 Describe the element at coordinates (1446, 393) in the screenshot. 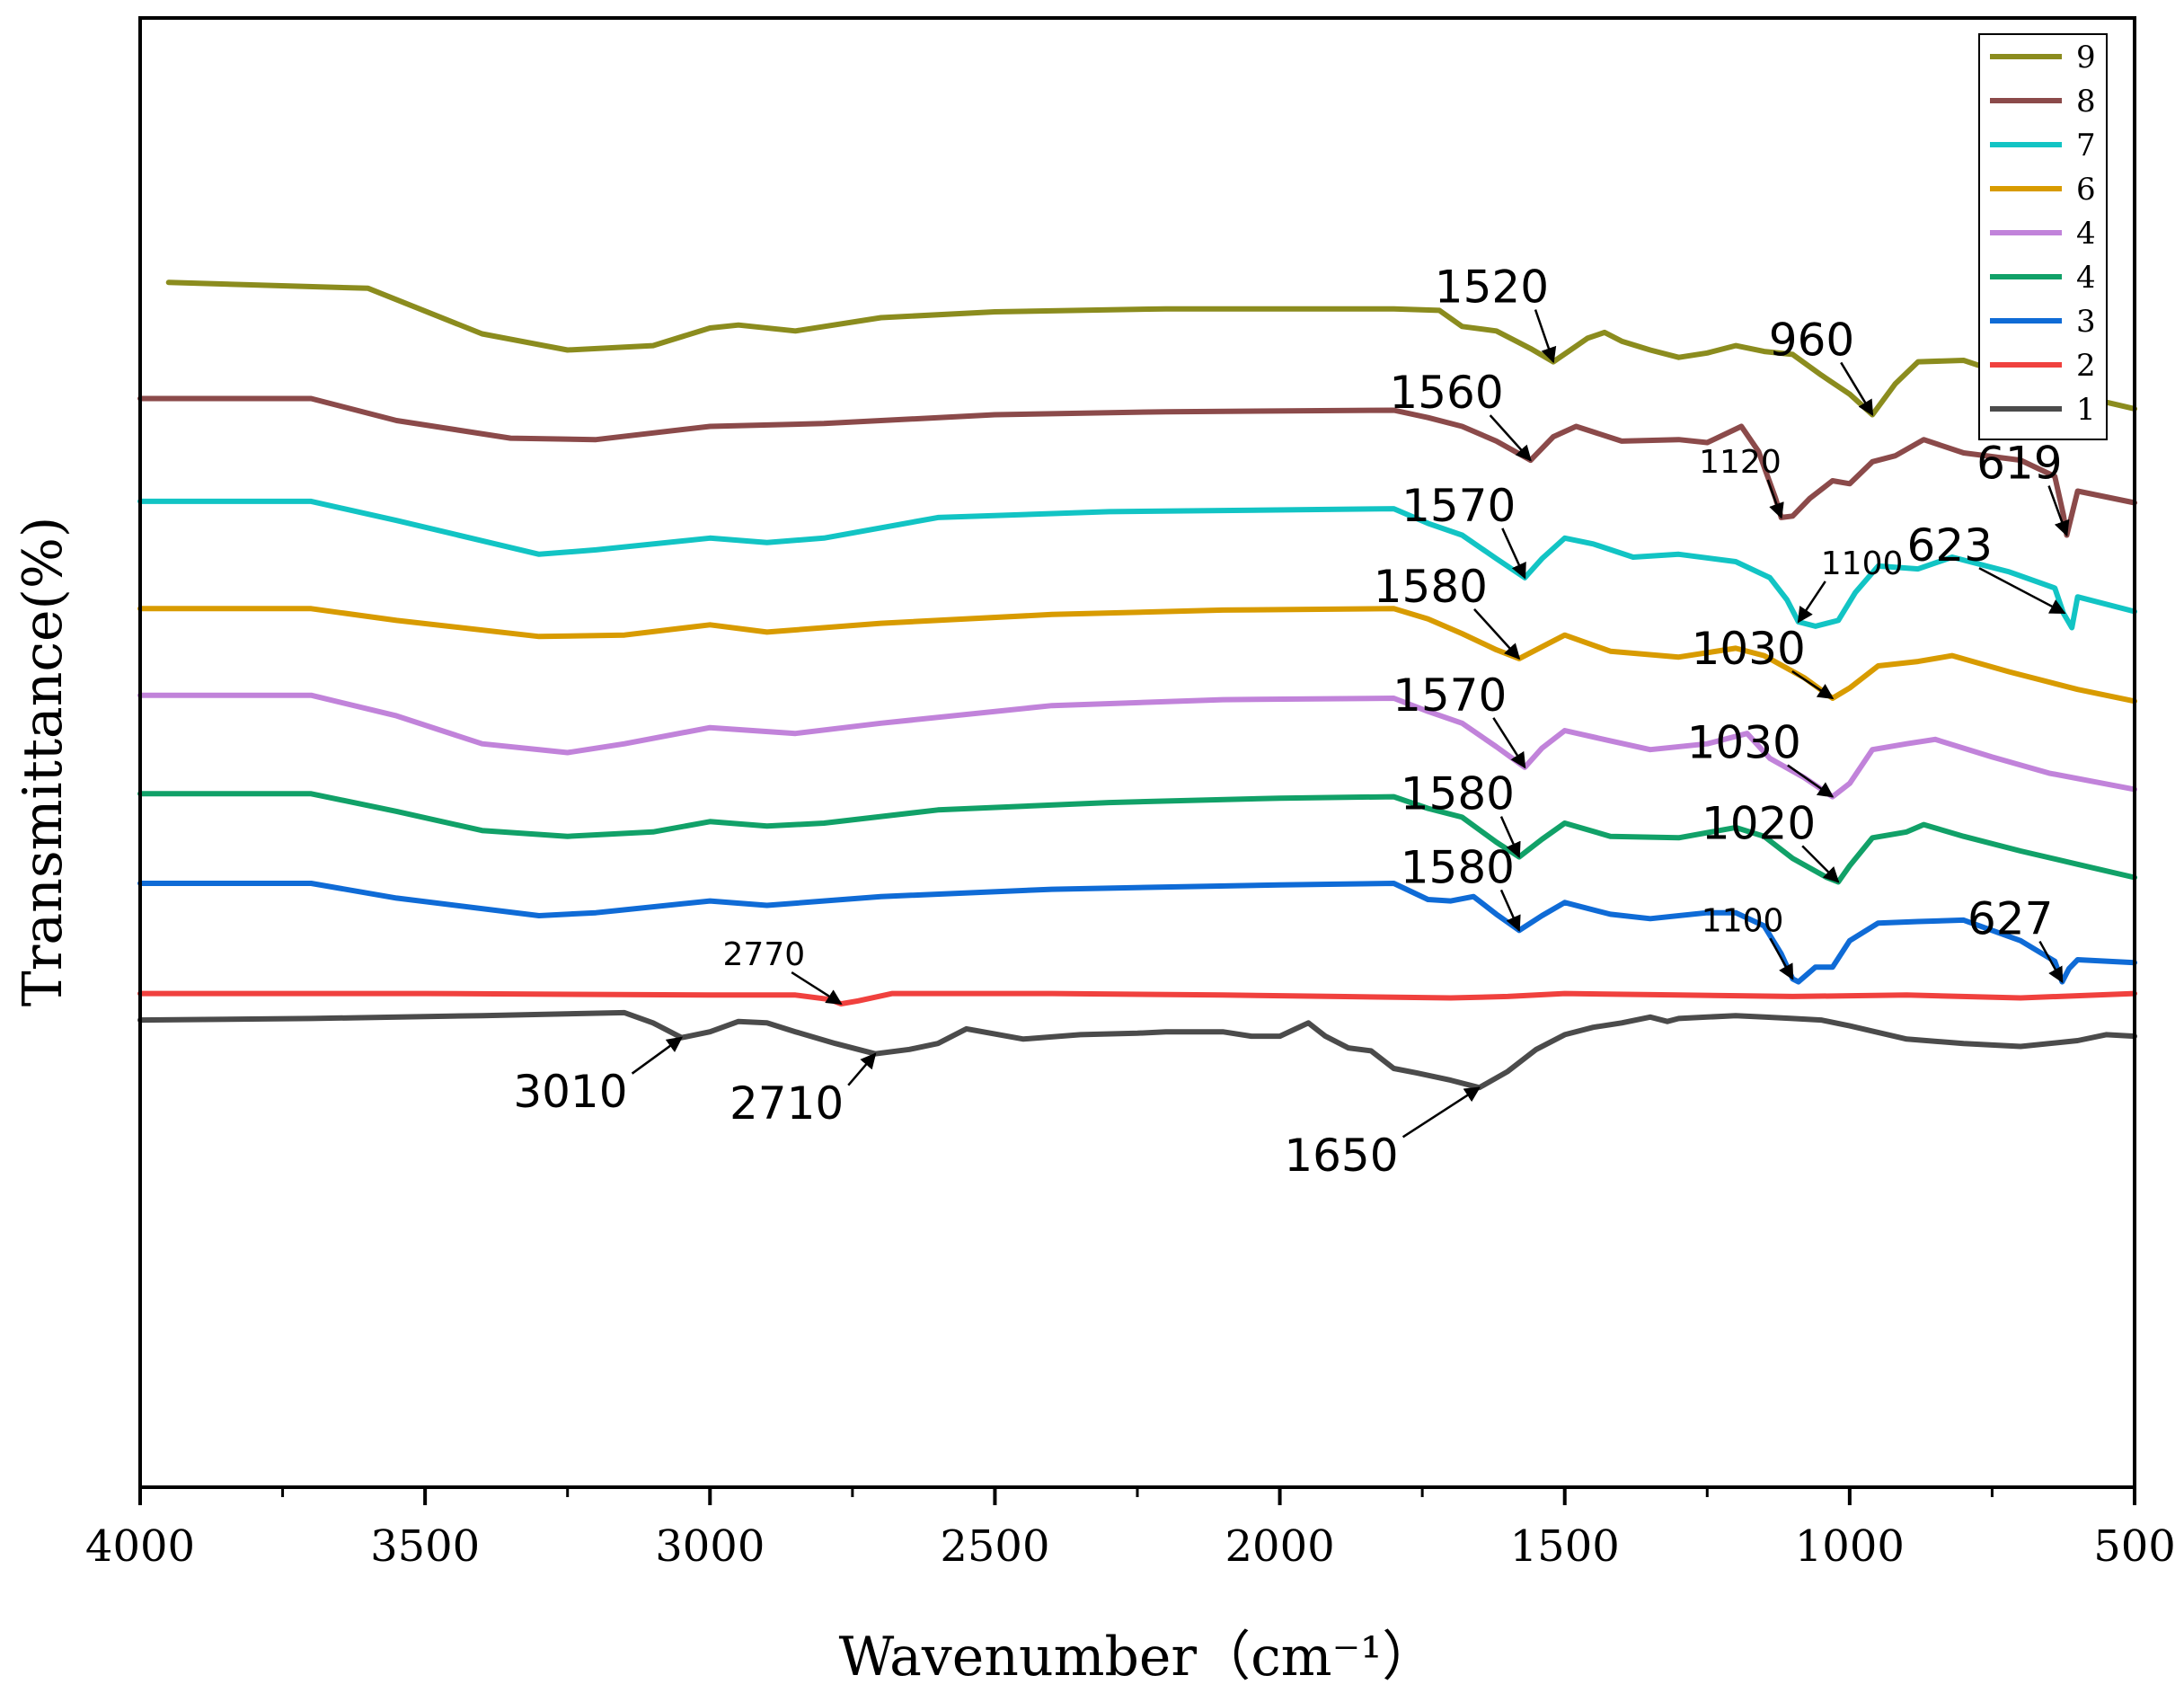

I see `peak-label: 1560` at that location.